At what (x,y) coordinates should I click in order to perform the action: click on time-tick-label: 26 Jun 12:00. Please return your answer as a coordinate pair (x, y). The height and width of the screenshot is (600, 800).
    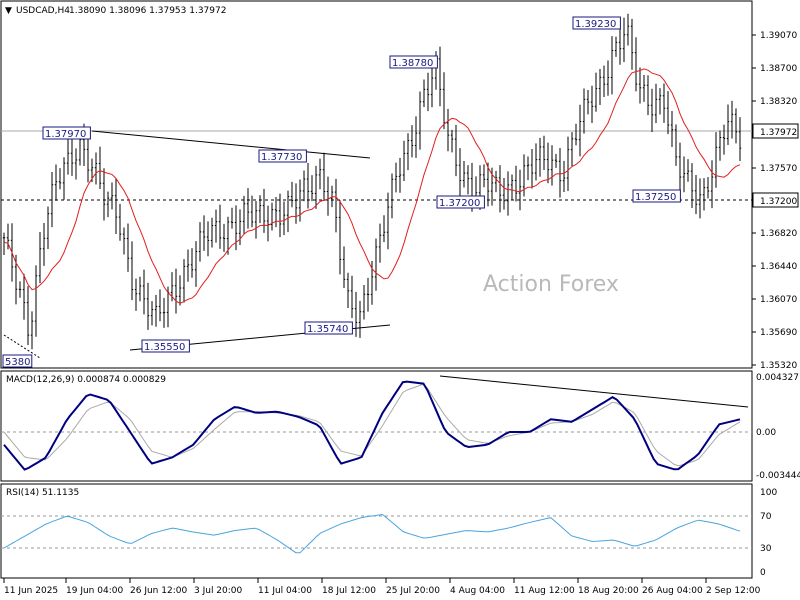
    Looking at the image, I should click on (158, 591).